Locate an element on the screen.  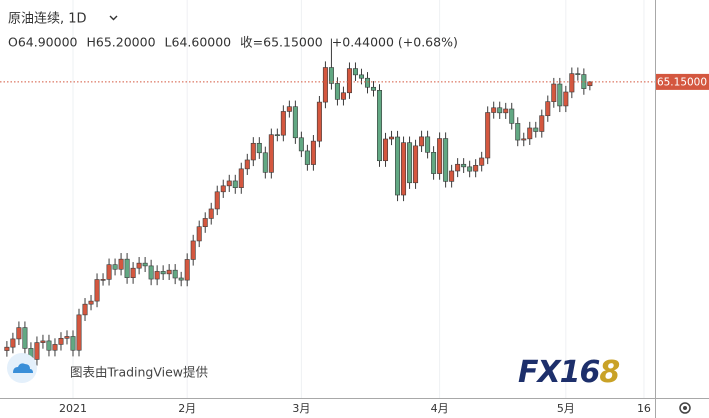
tradingview-badge is located at coordinates (22, 368).